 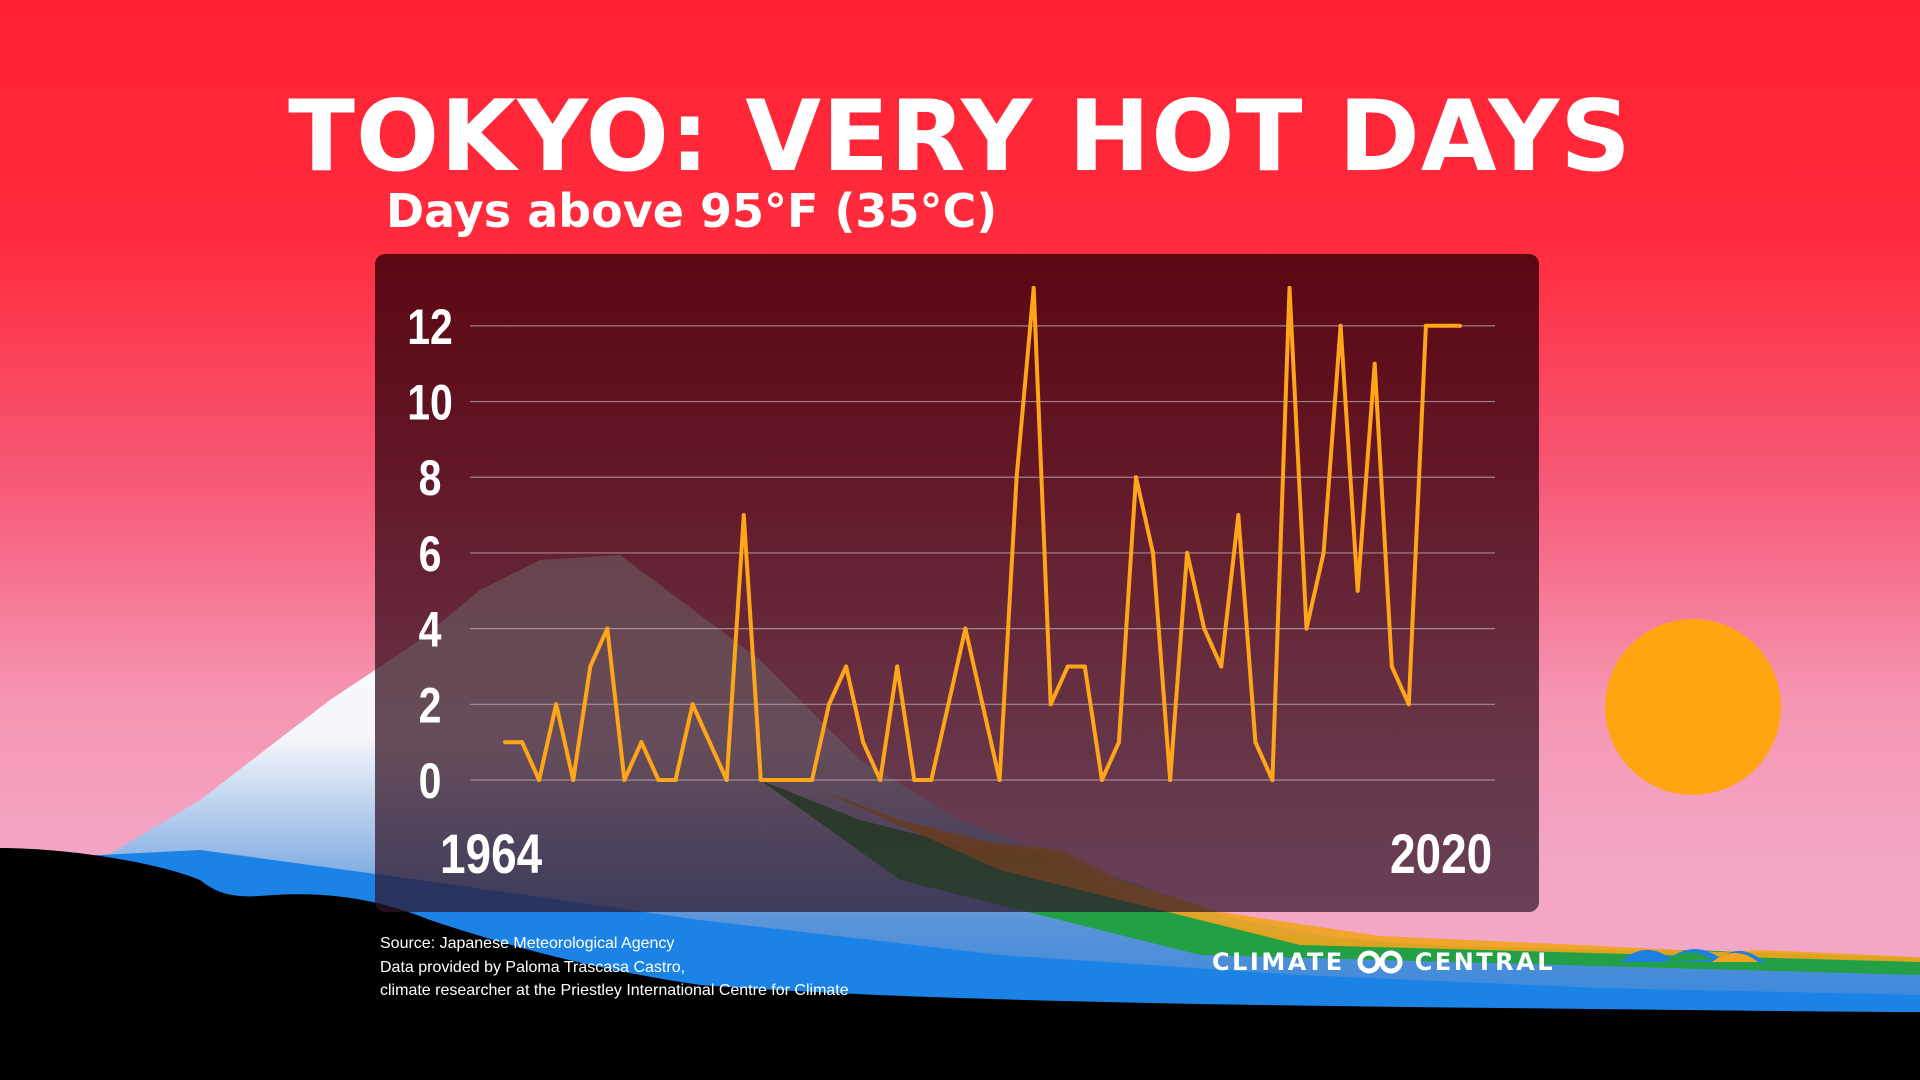 I want to click on climate-central-logo: CLIMATE CENTRAL, so click(x=1383, y=962).